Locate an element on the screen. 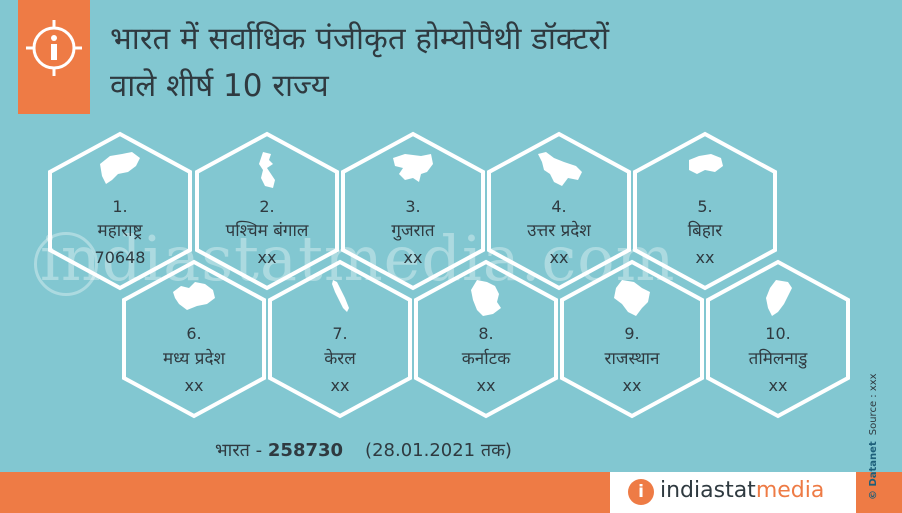  logo-accent: media is located at coordinates (790, 490).